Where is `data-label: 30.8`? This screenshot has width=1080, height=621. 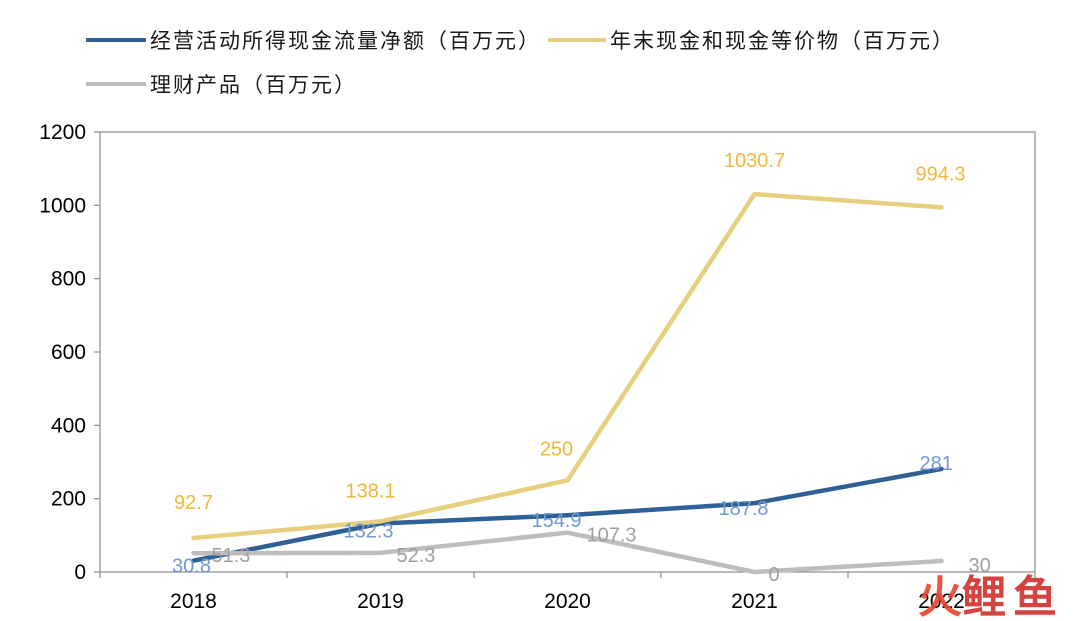 data-label: 30.8 is located at coordinates (191, 567).